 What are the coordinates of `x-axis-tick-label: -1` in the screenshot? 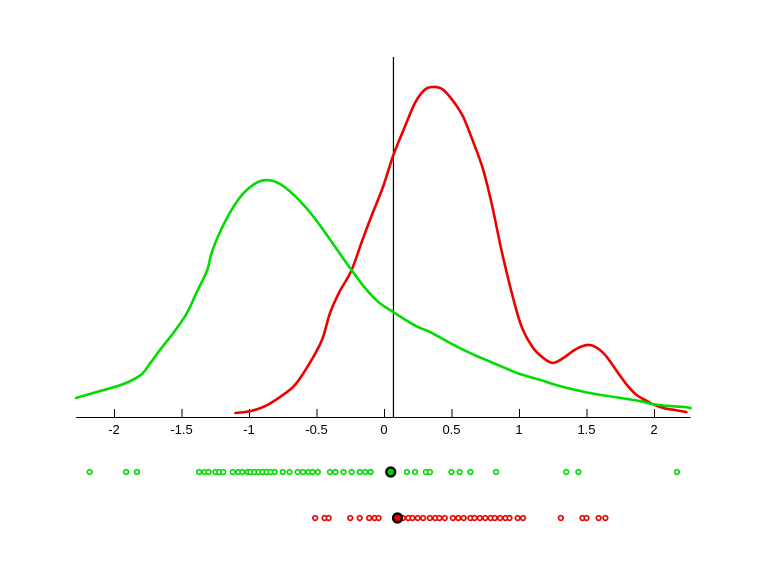 It's located at (249, 429).